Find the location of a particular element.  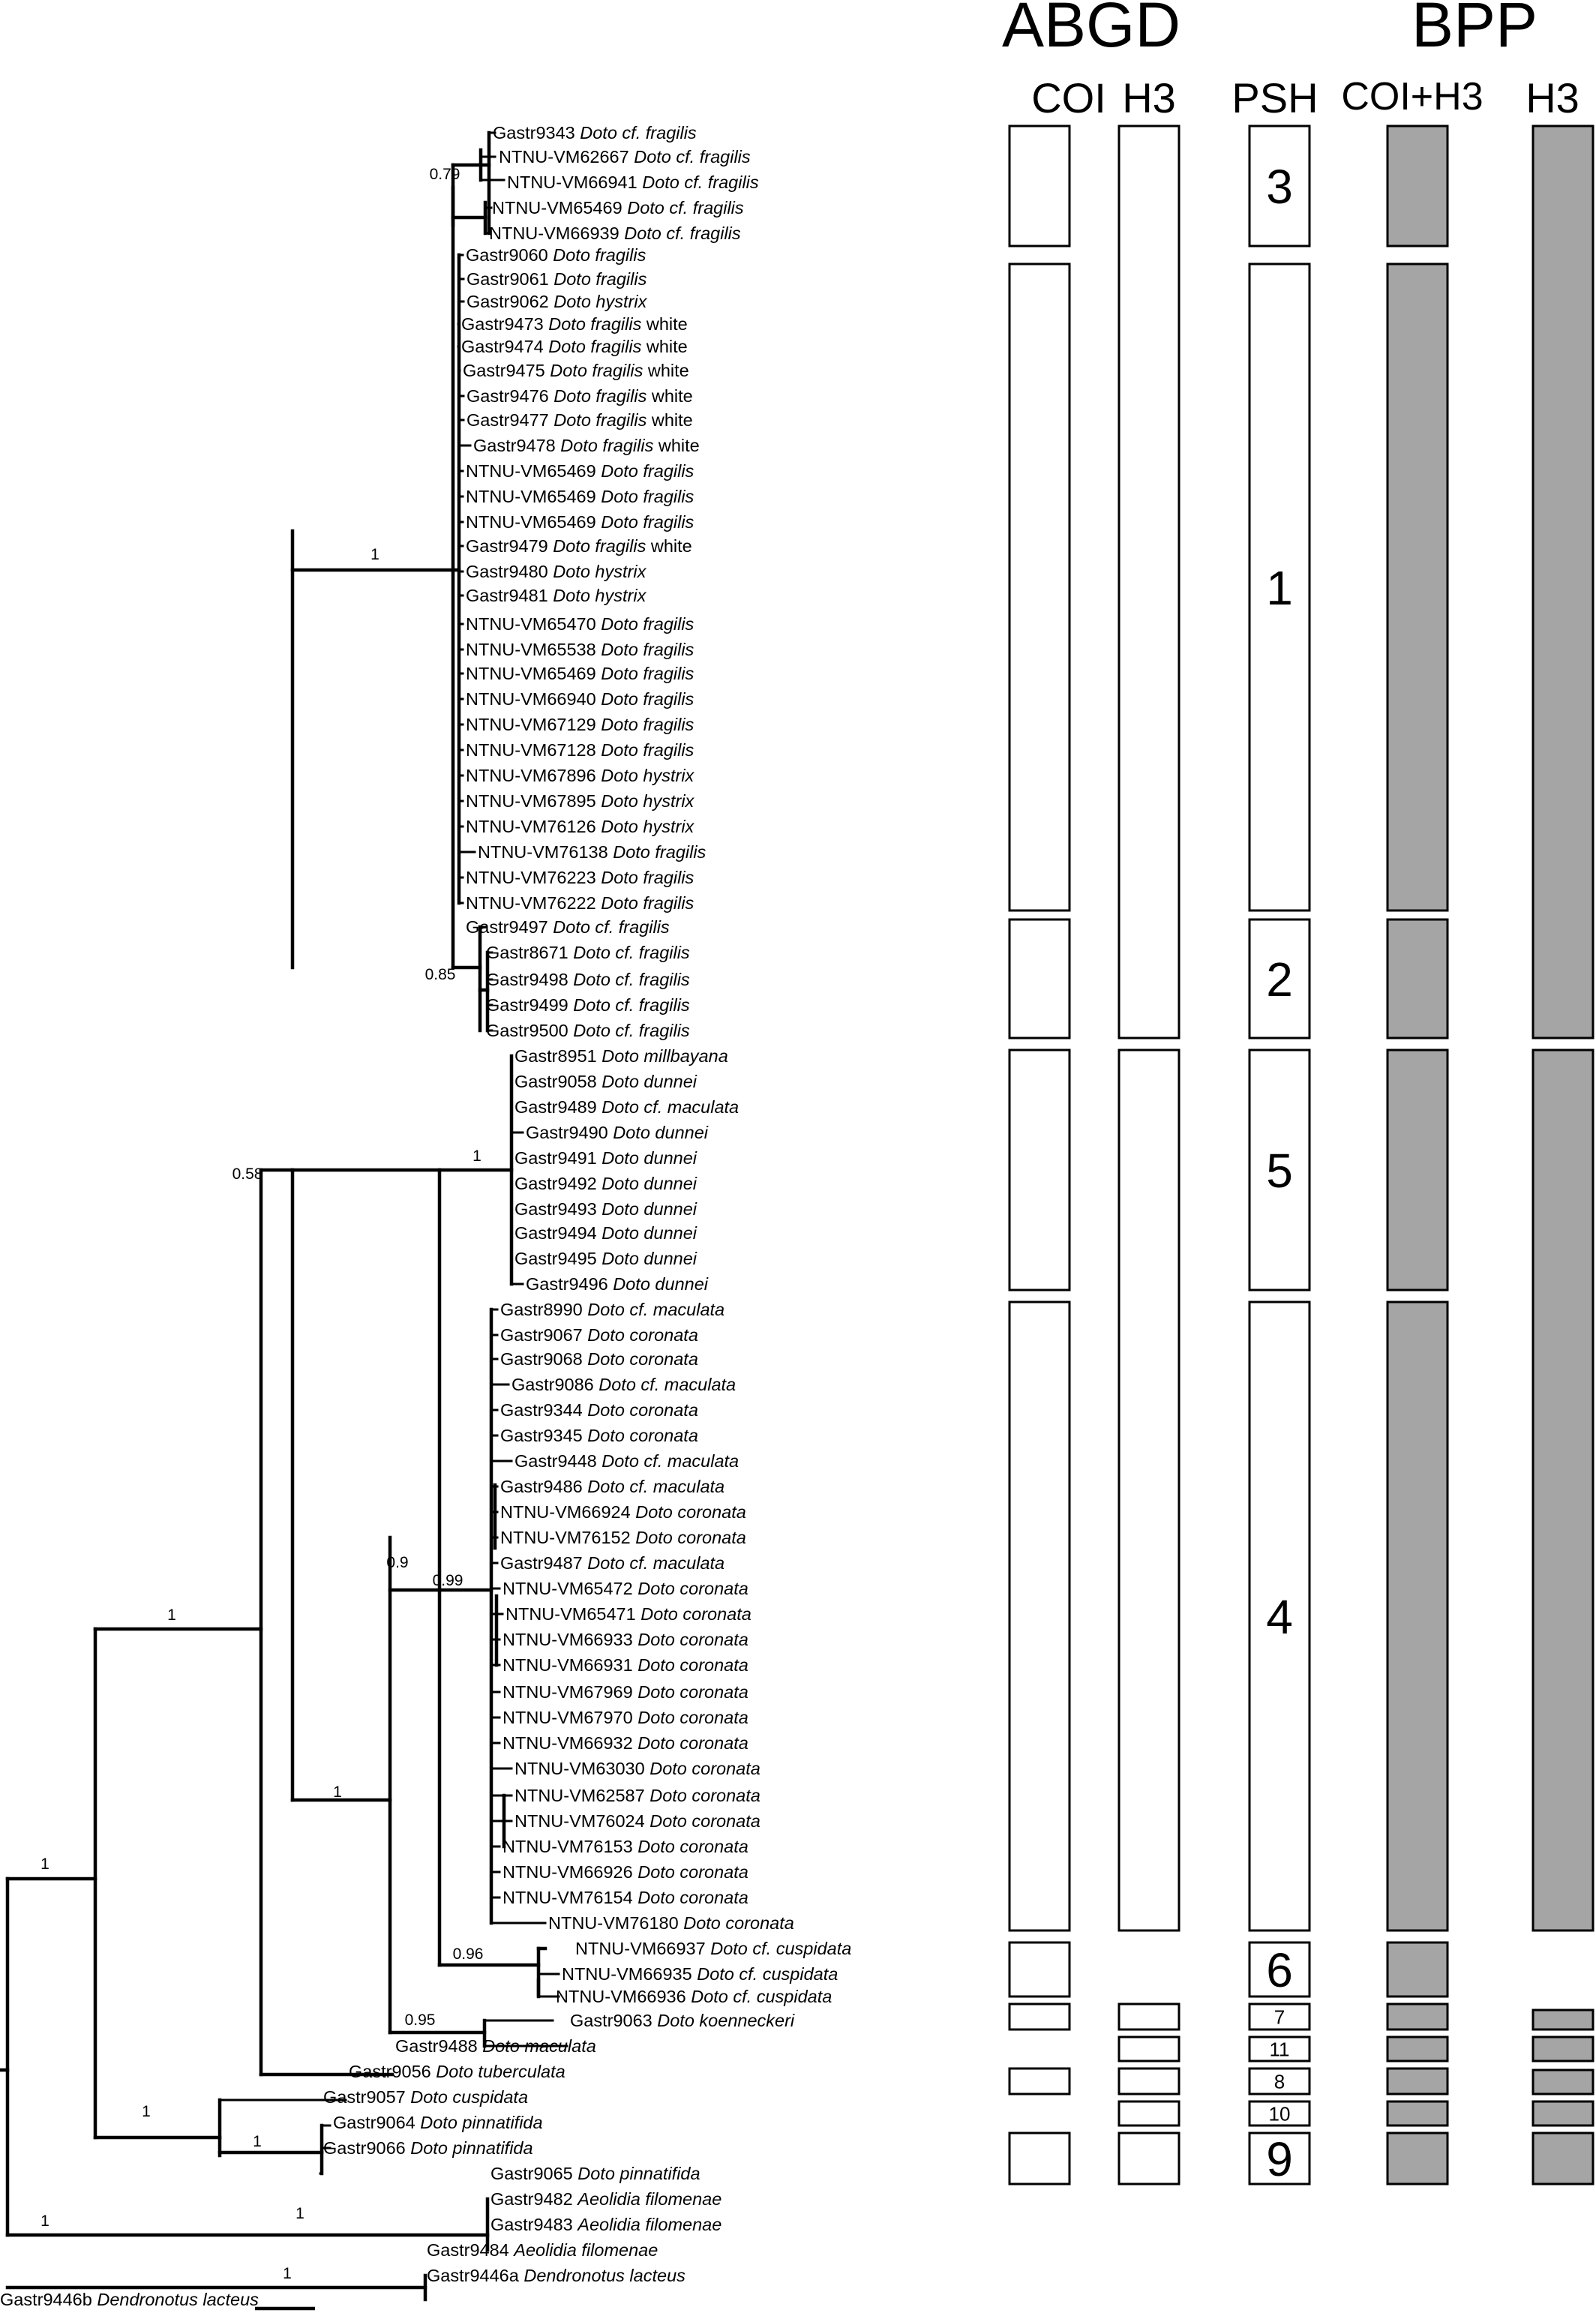

tip-code: NTNU-VM67970 is located at coordinates (570, 1717).